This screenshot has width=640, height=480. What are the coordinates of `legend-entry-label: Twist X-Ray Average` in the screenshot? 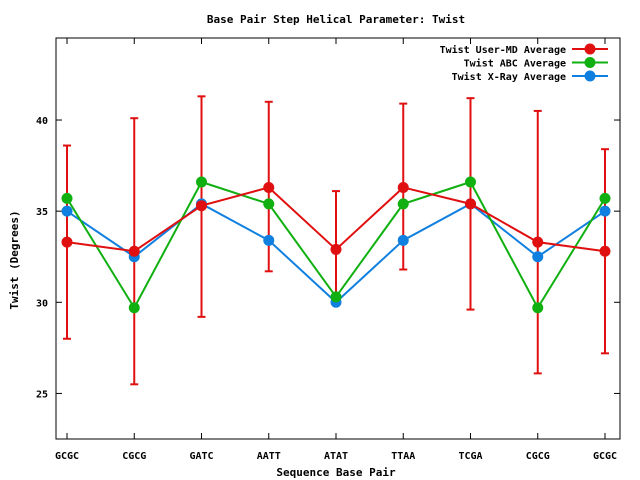 It's located at (509, 77).